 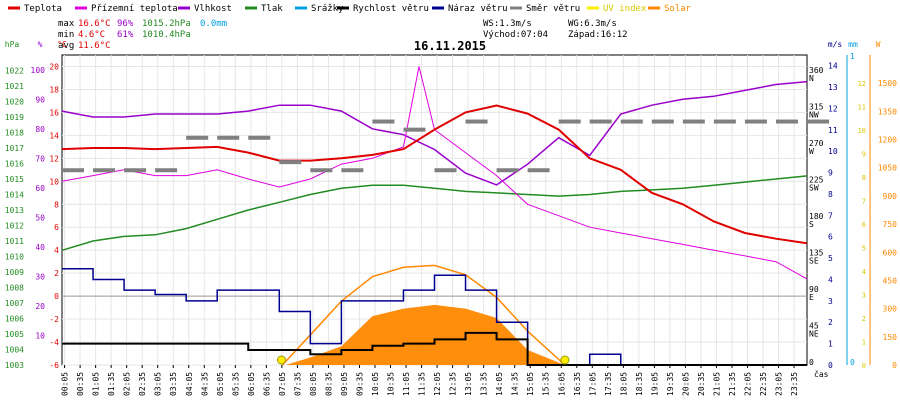 I want to click on x-tick-30: 15:05, so click(x=530, y=384).